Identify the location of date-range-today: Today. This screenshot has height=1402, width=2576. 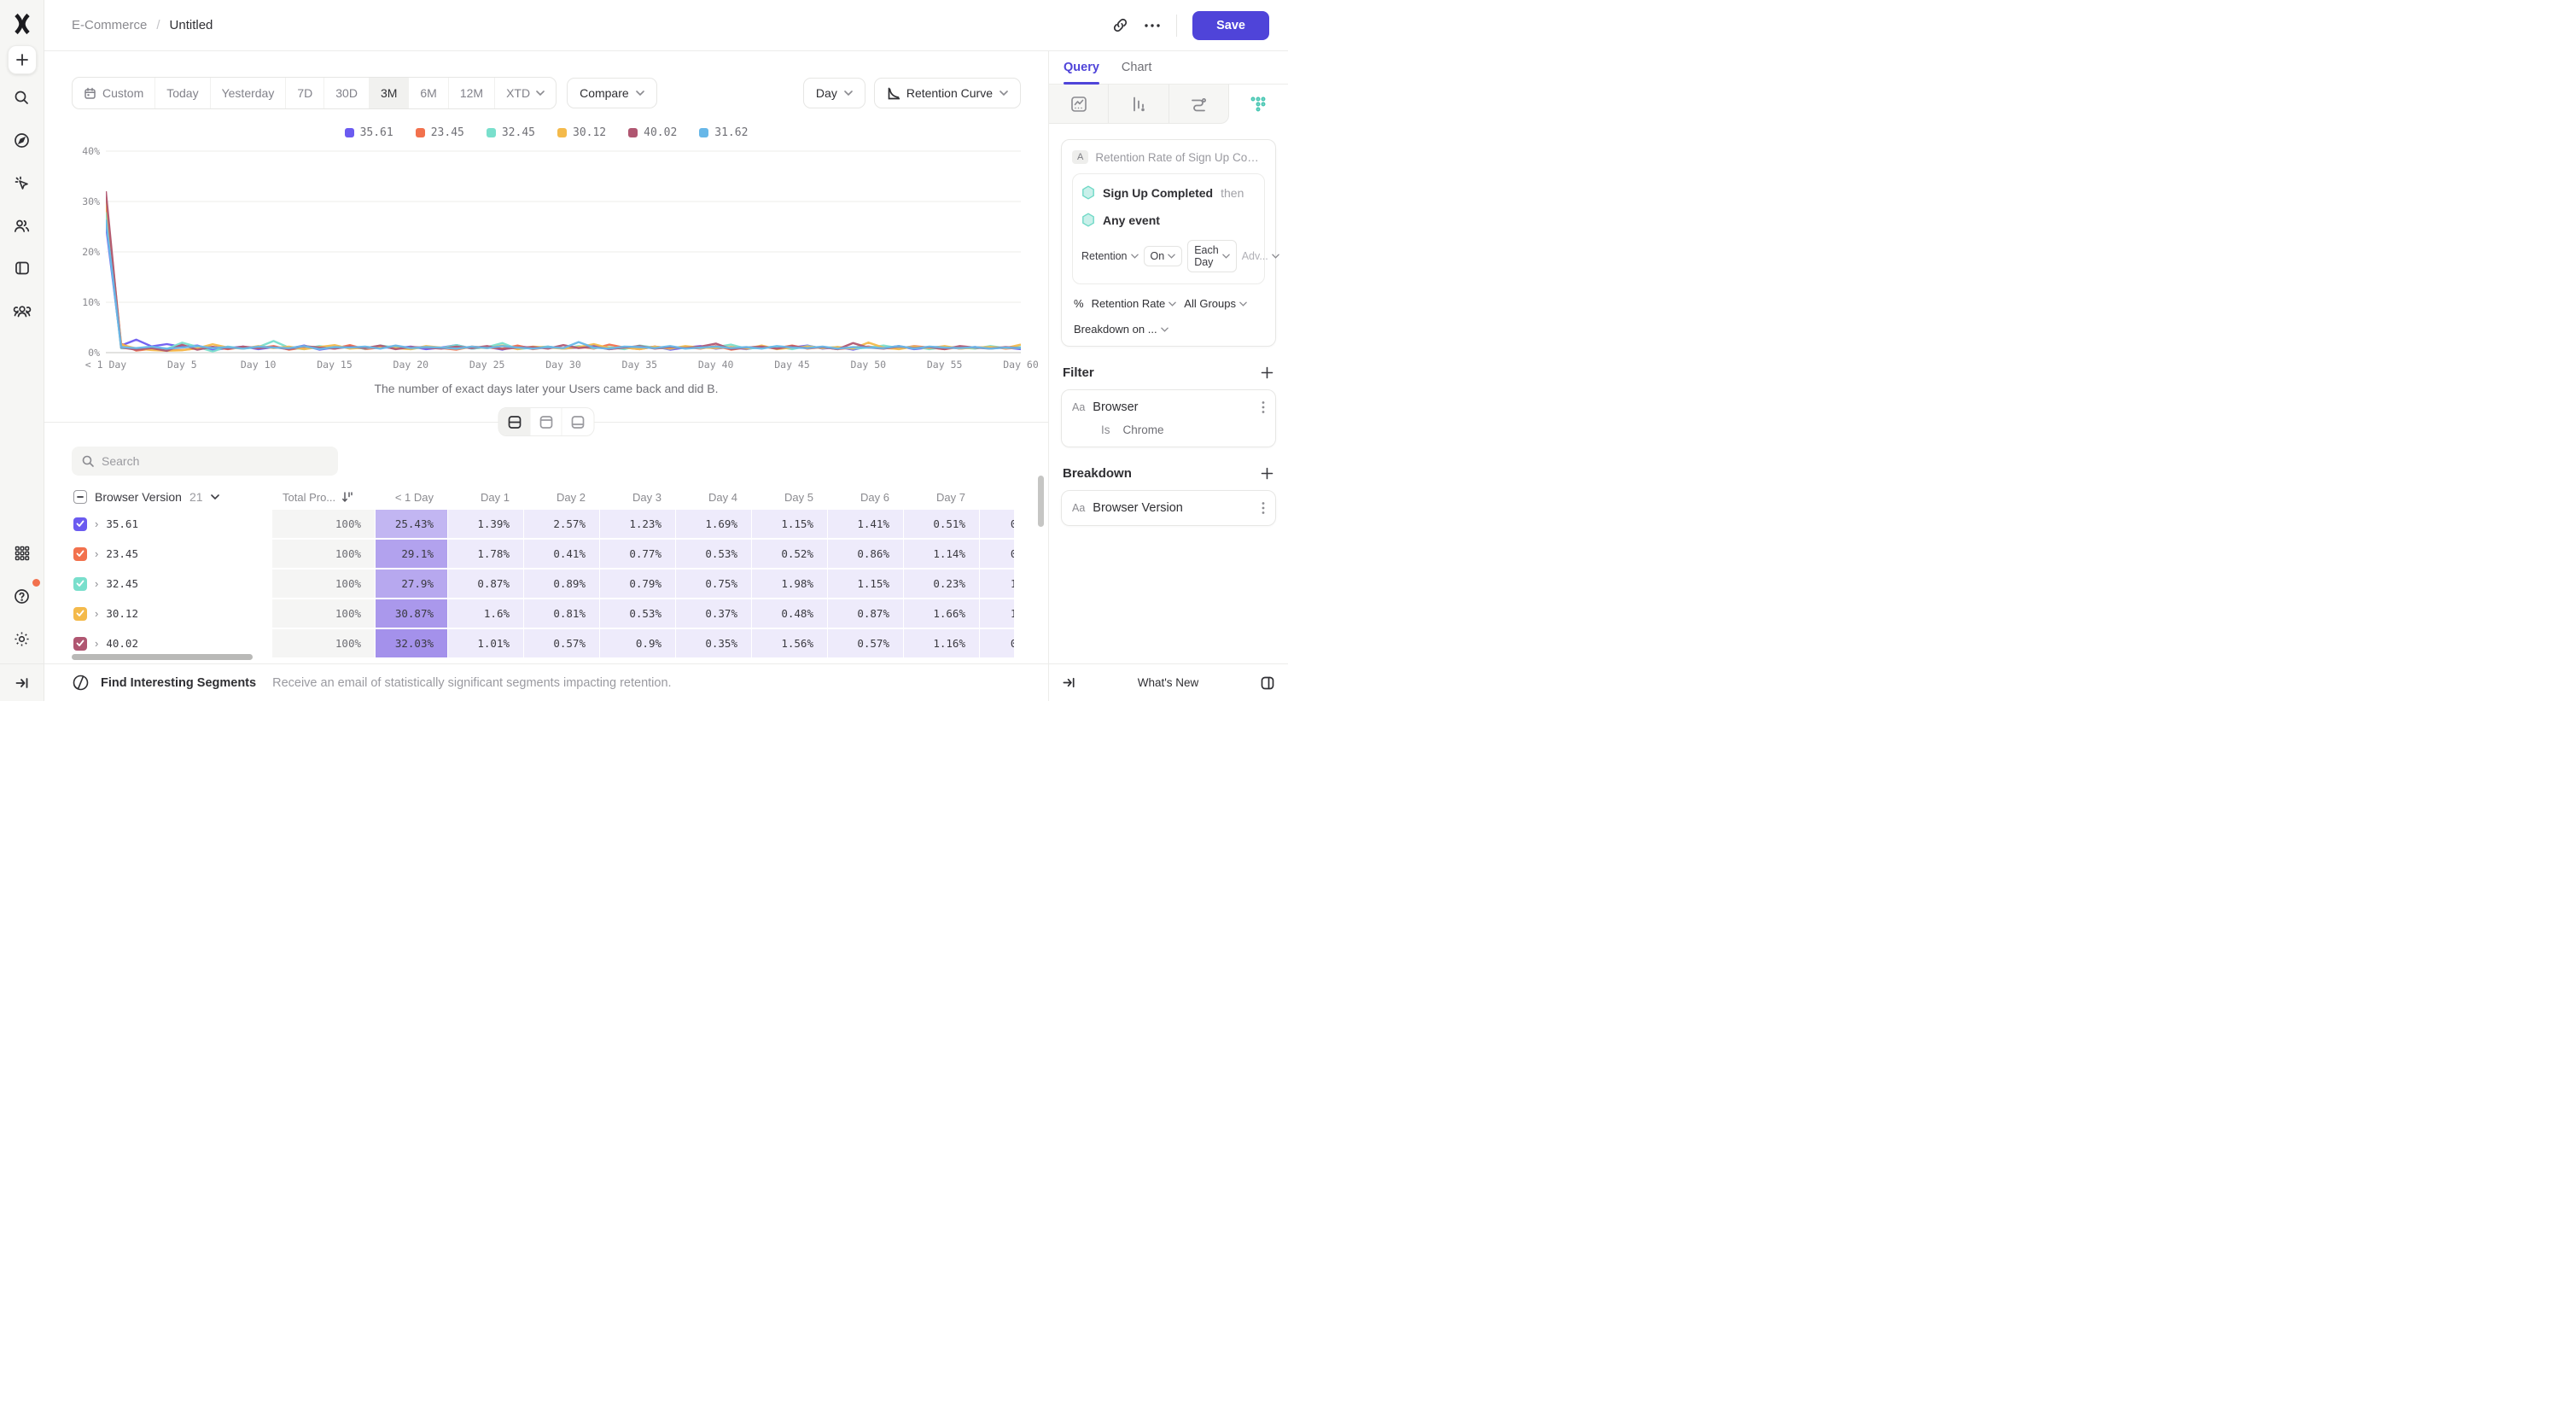
(183, 93).